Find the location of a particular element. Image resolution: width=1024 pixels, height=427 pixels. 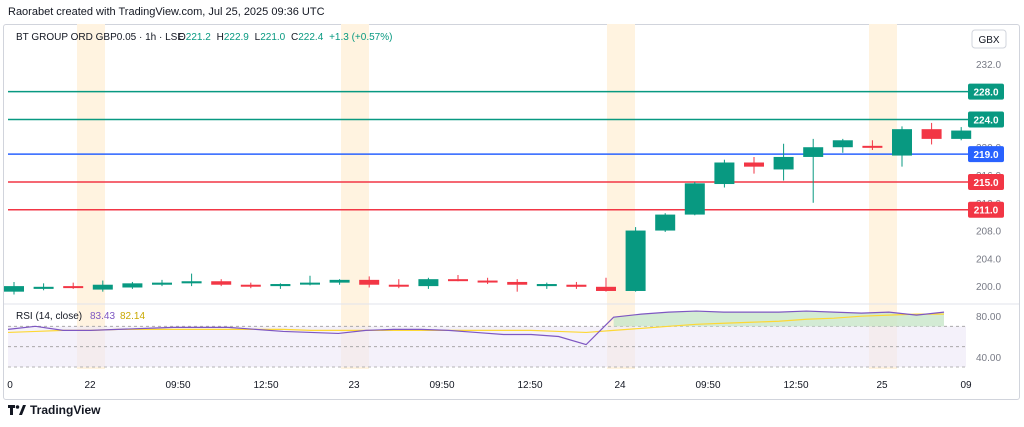

time-tick-label: 24 is located at coordinates (620, 385).